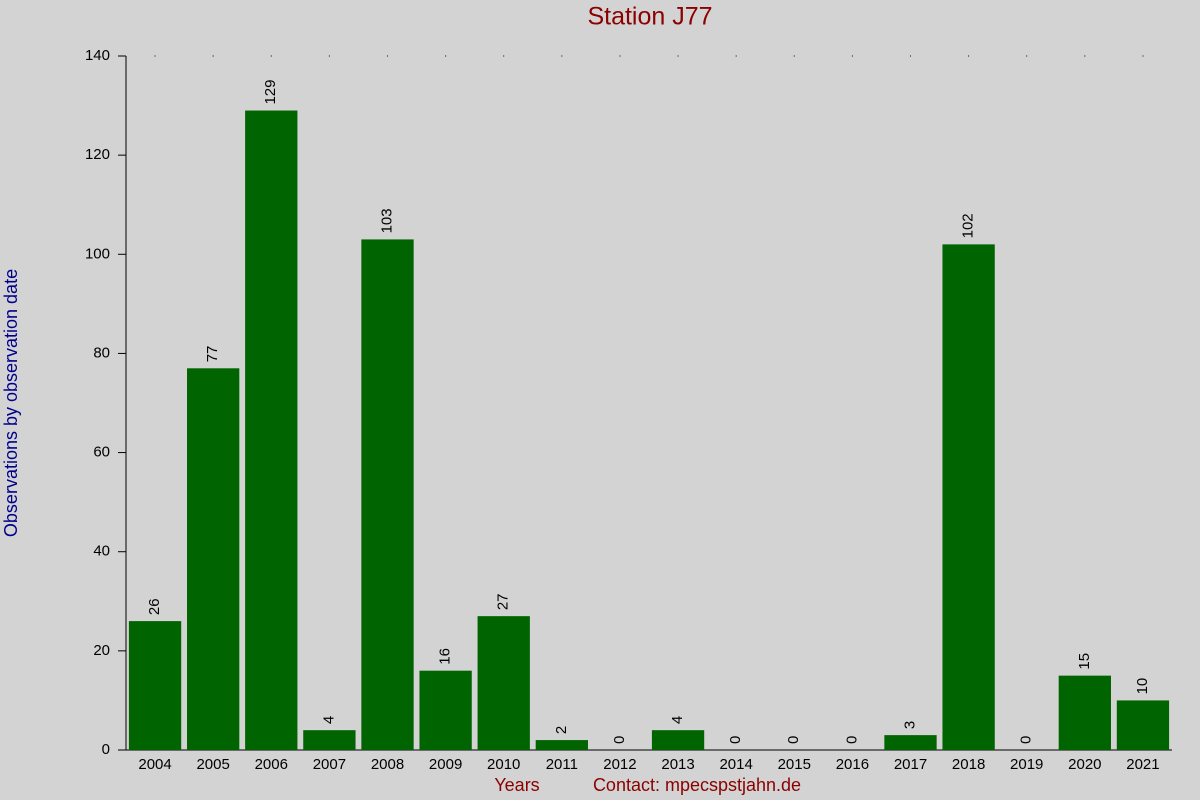 This screenshot has width=1200, height=800. What do you see at coordinates (387, 764) in the screenshot?
I see `x-tick-label: 2008` at bounding box center [387, 764].